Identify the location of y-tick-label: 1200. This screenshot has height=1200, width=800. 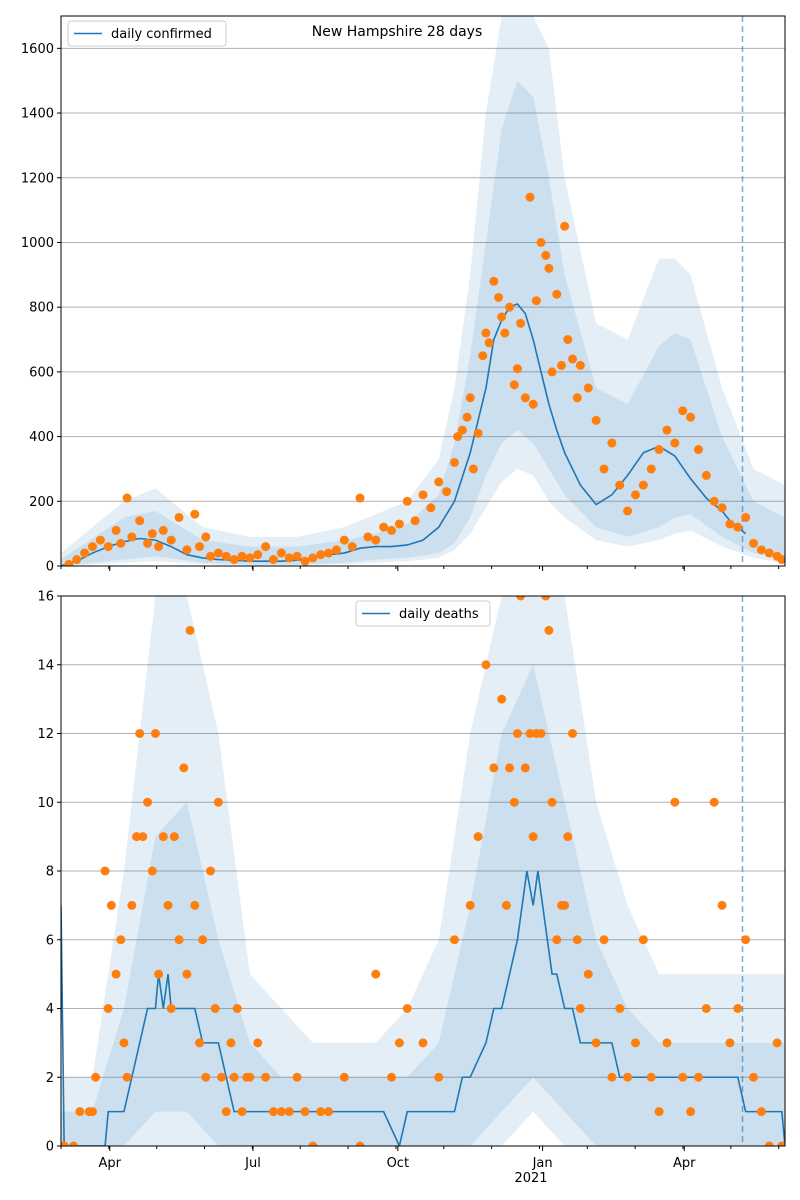
(37, 178).